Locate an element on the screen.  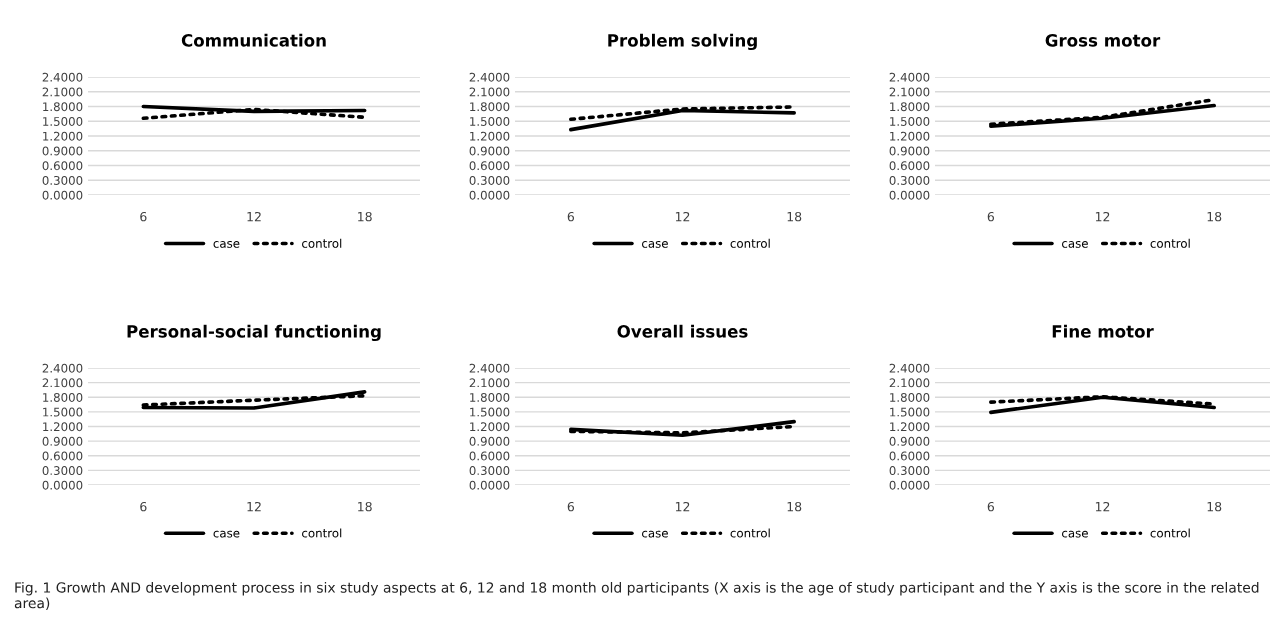
chart-title: Fine motor is located at coordinates (1103, 331).